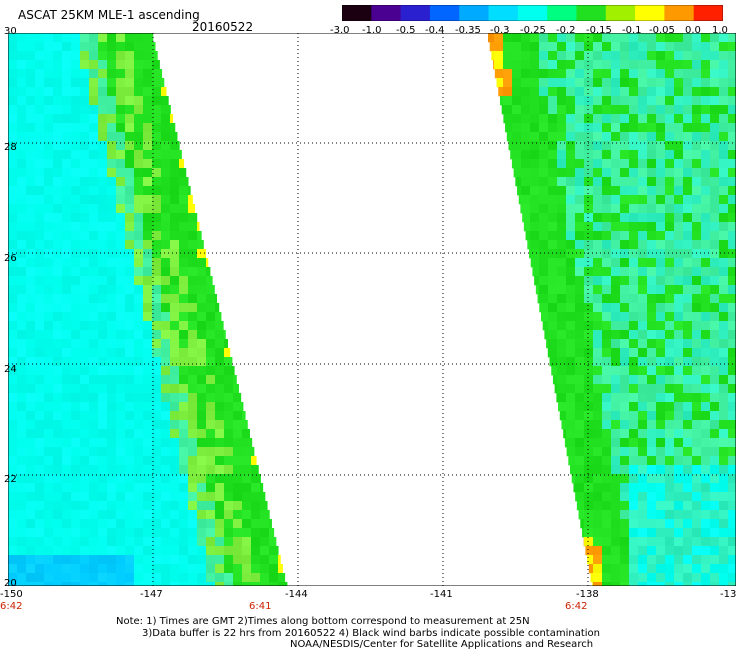  I want to click on colorbar-label: -0.25, so click(533, 30).